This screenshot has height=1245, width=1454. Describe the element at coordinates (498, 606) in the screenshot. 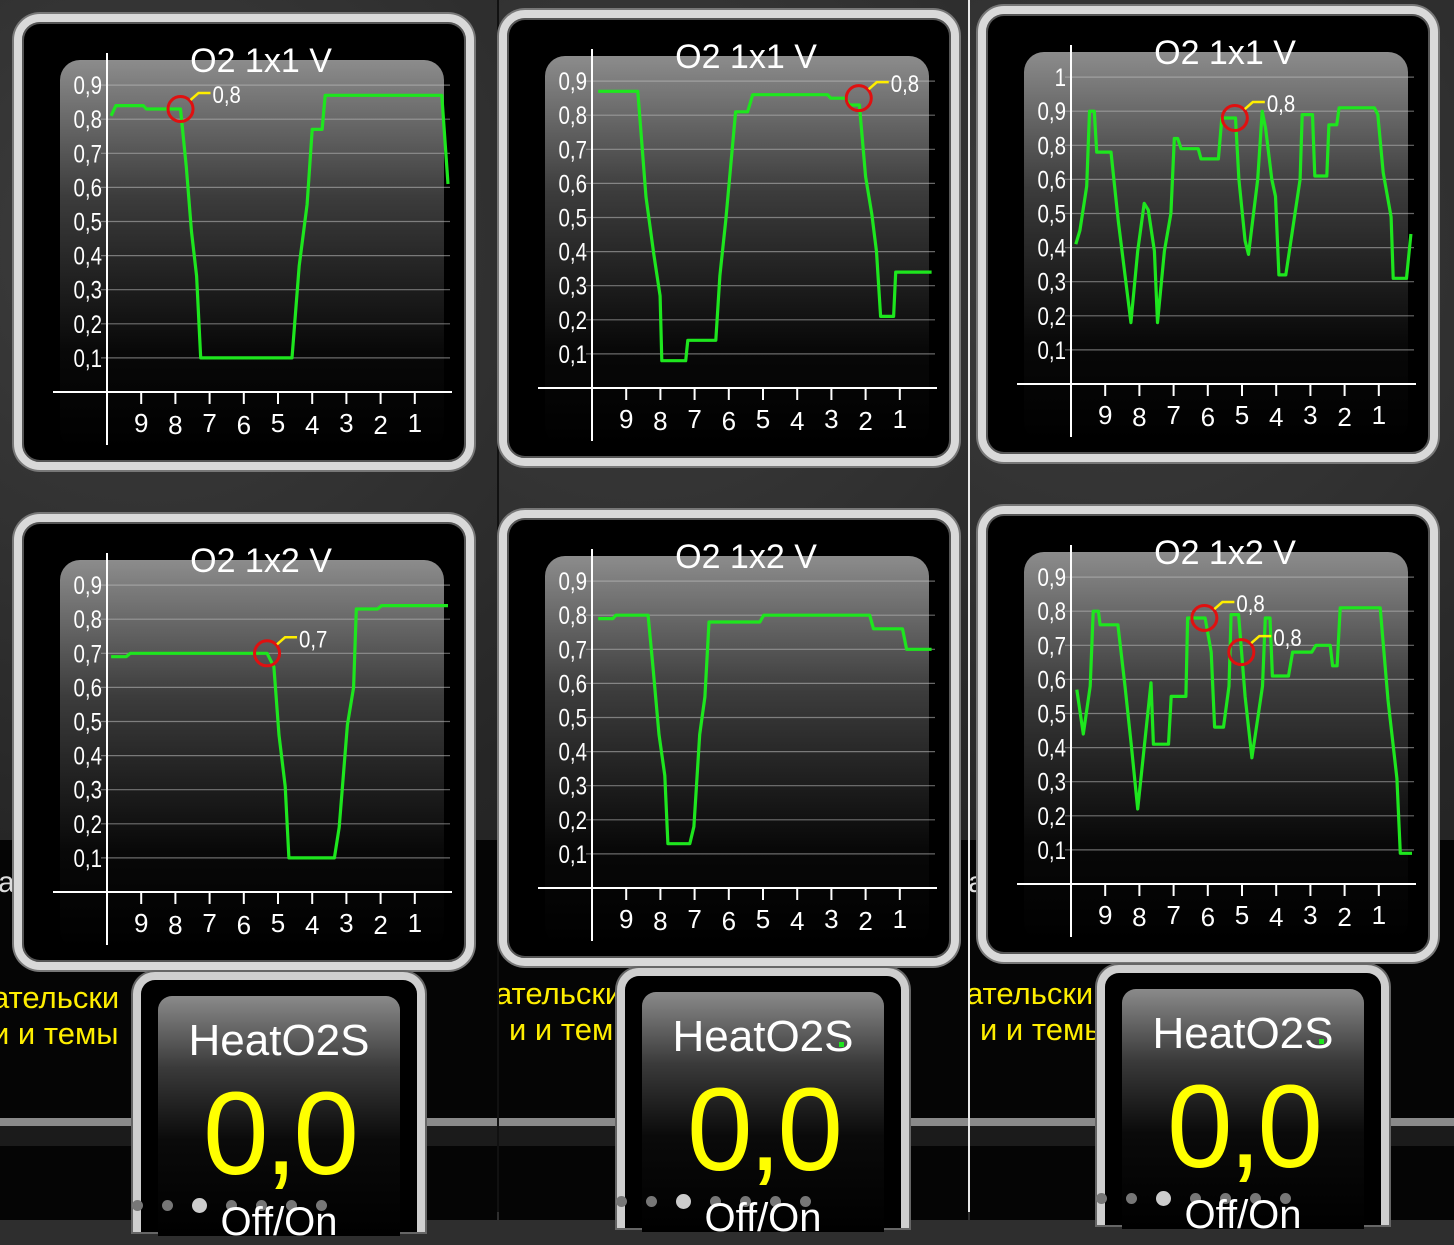

I see `column-divider` at that location.